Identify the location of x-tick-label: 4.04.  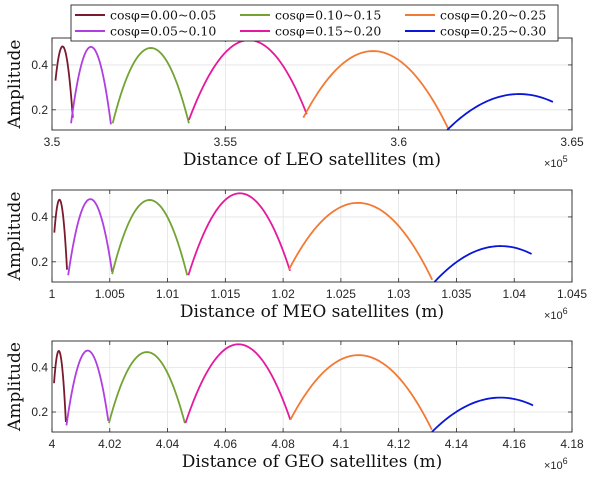
(168, 444).